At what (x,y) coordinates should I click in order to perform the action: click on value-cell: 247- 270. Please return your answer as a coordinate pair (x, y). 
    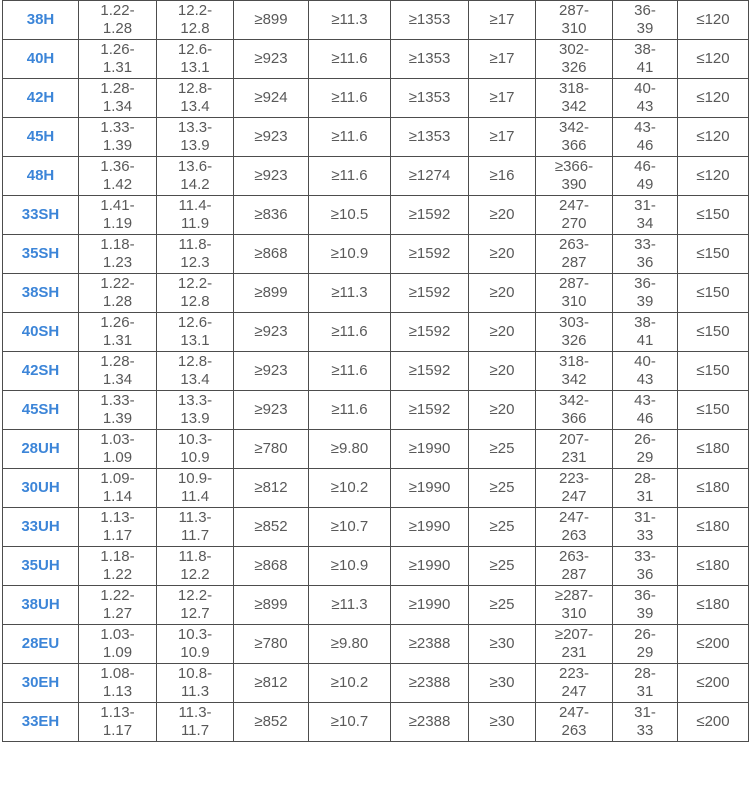
    Looking at the image, I should click on (574, 215).